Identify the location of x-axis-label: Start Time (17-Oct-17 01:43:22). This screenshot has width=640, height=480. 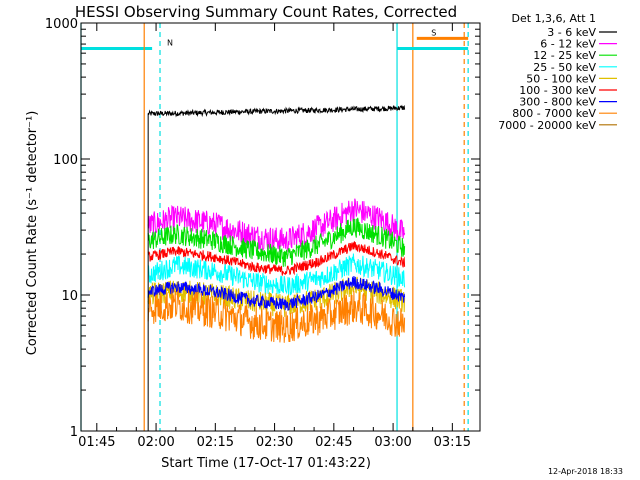
(266, 463).